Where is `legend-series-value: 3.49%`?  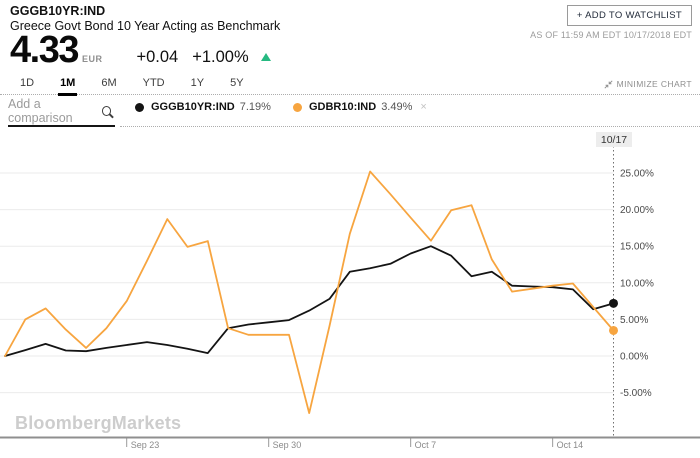 legend-series-value: 3.49% is located at coordinates (397, 107).